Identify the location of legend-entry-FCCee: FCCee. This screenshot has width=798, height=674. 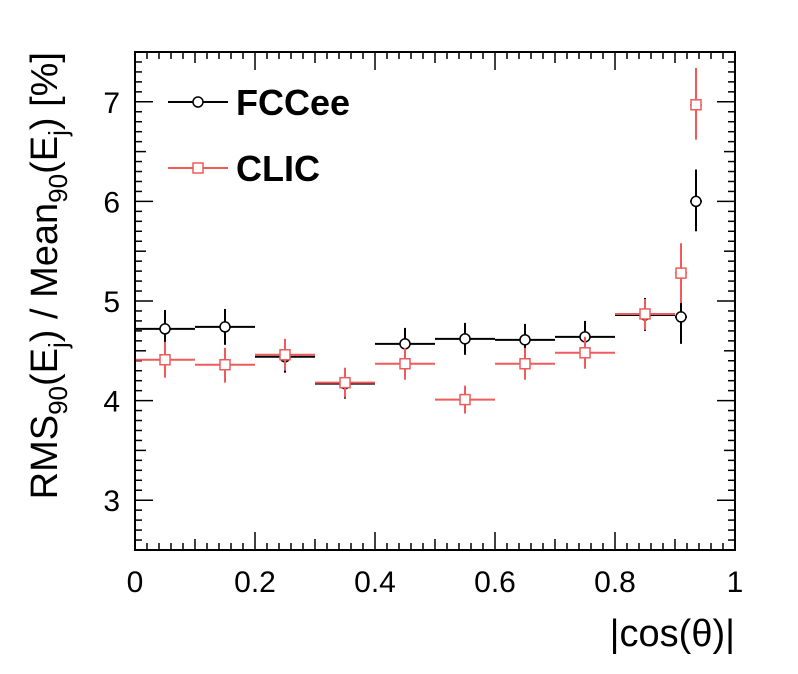
(259, 102).